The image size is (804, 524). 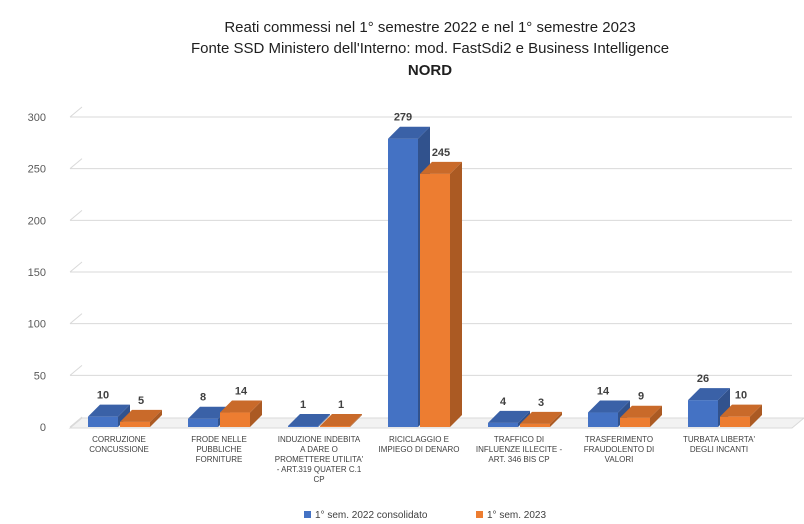 I want to click on category-label-line: CORRUZIONE, so click(x=119, y=439).